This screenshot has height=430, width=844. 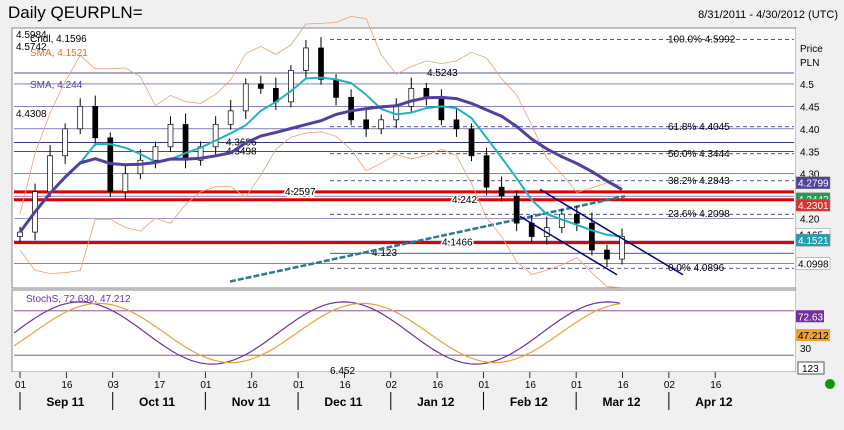 I want to click on stoch-k-badge, so click(x=810, y=316).